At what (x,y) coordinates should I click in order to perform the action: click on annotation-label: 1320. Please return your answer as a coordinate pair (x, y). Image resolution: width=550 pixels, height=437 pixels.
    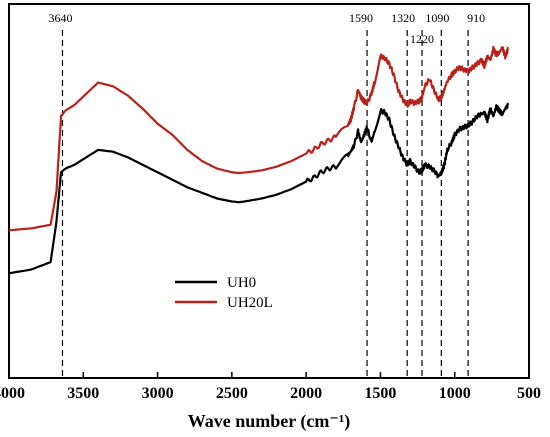
    Looking at the image, I should click on (403, 18).